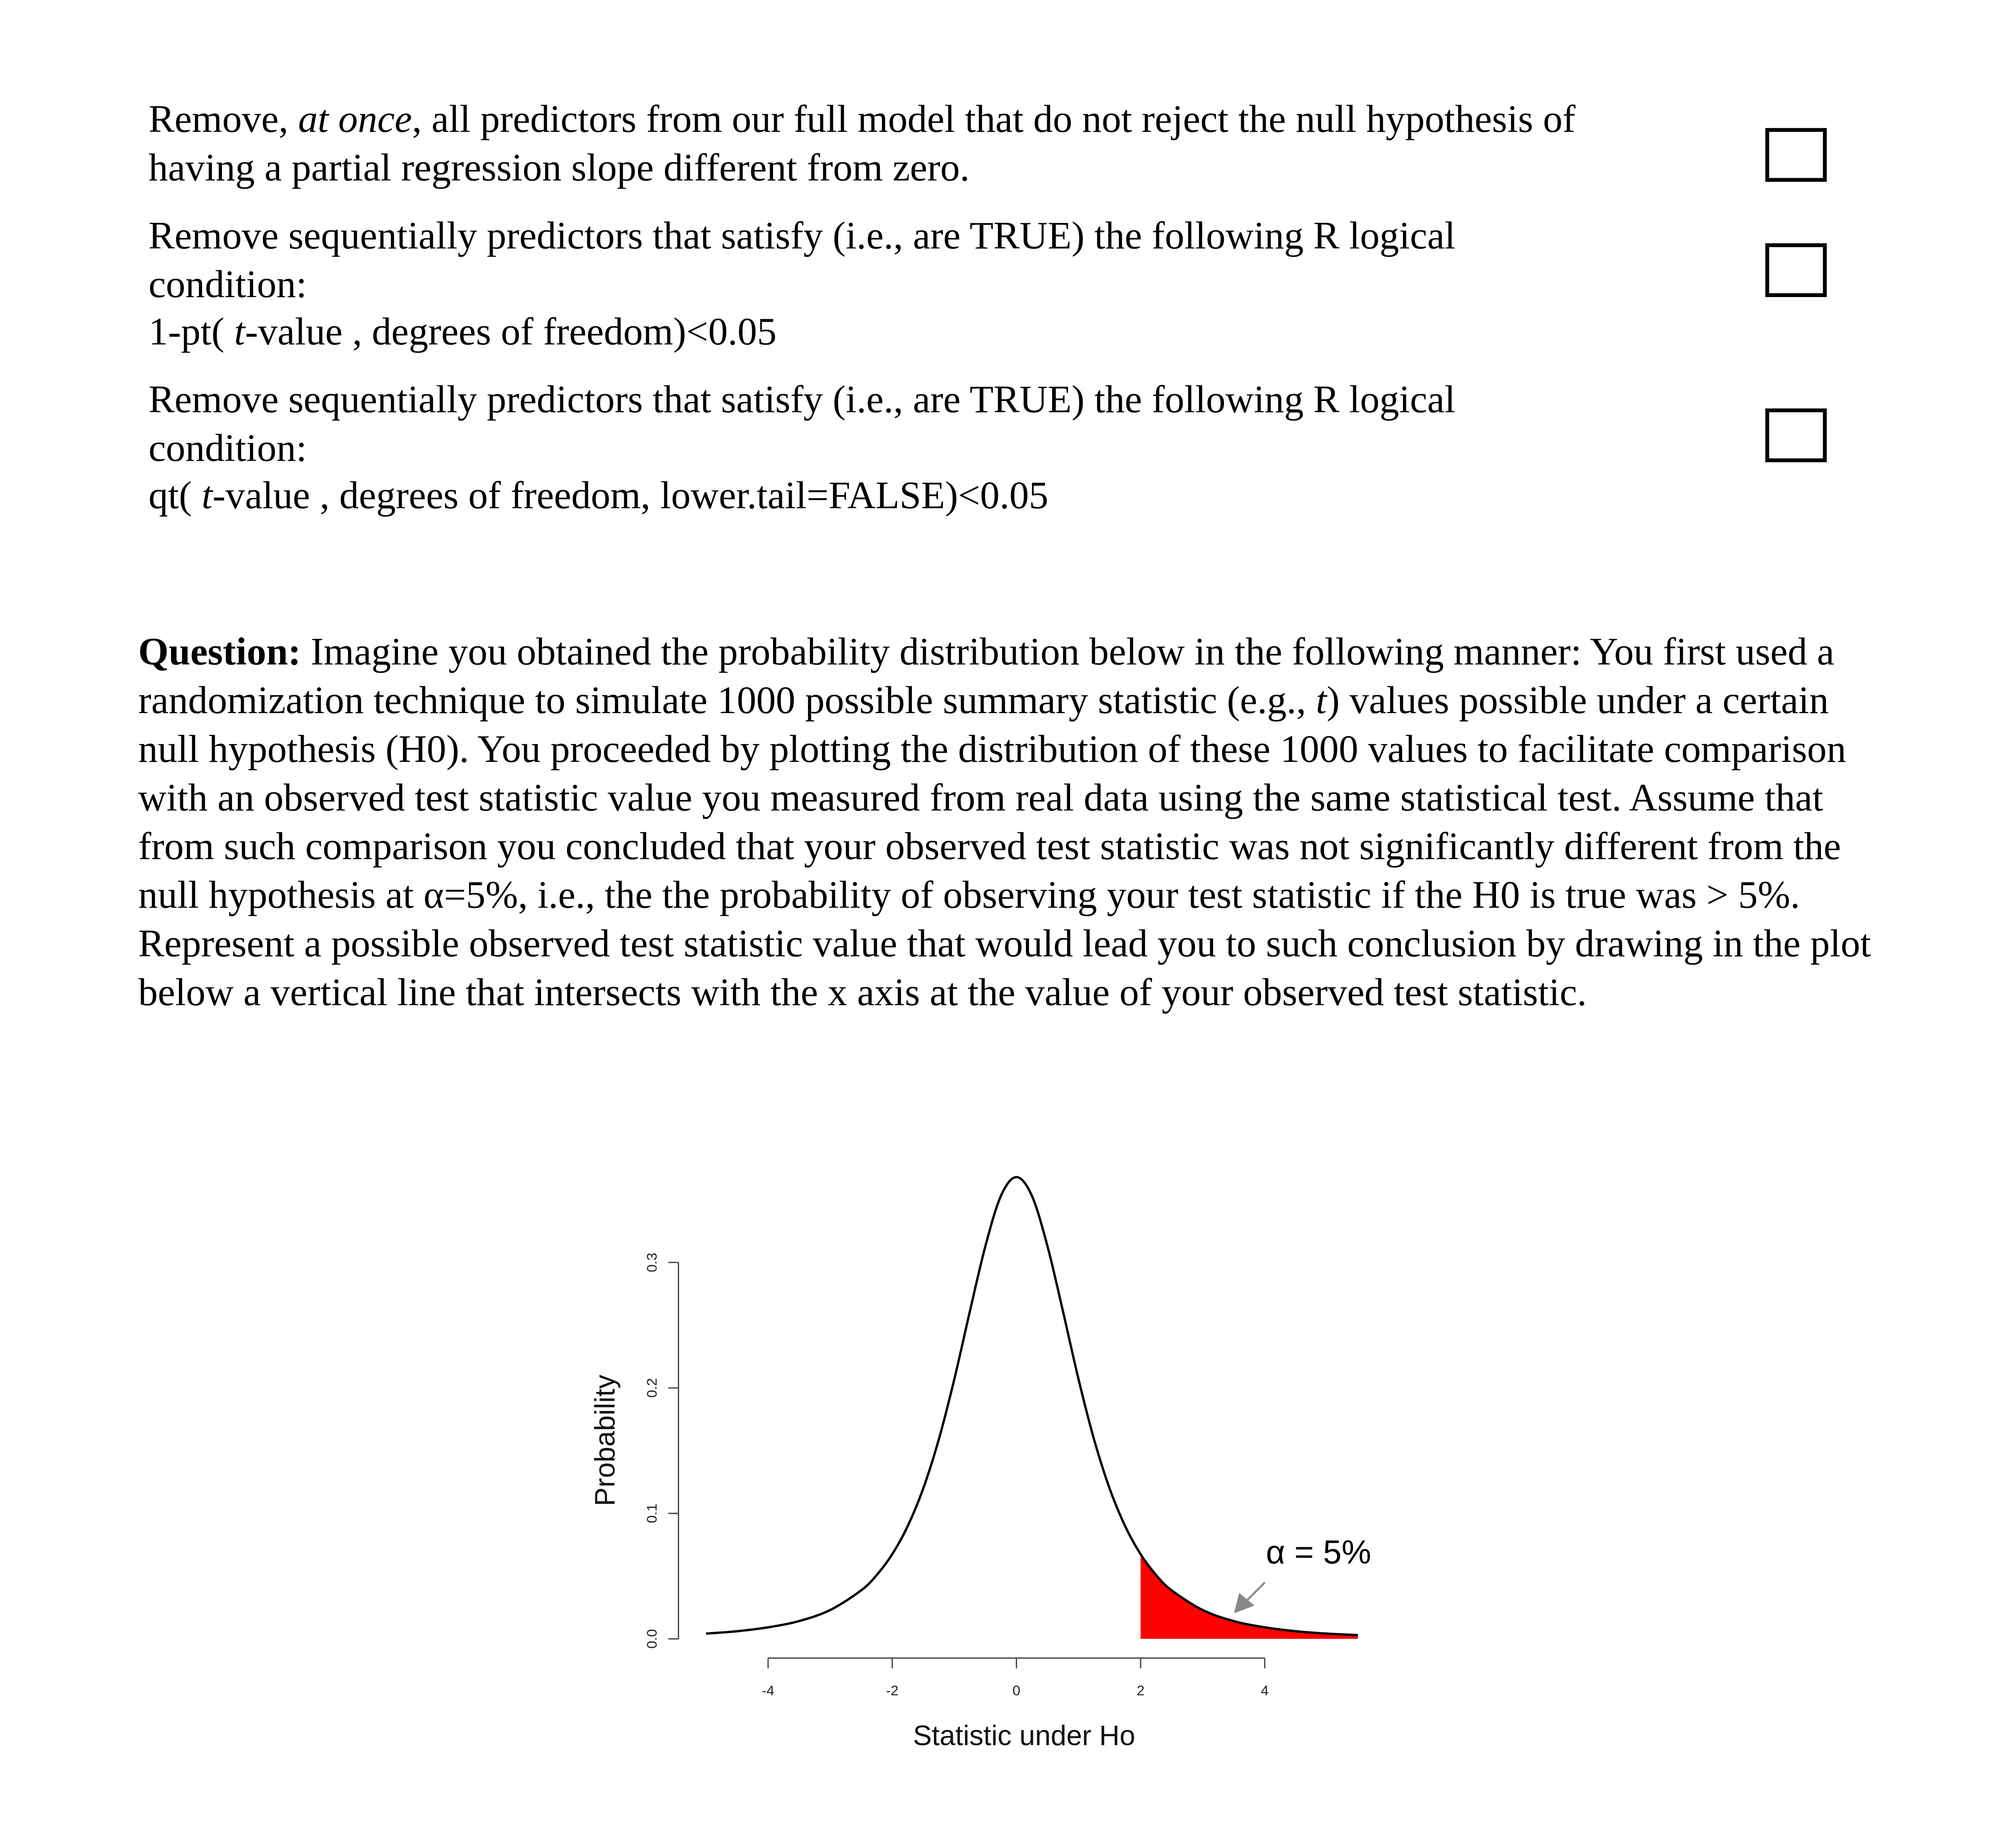 Image resolution: width=1997 pixels, height=1848 pixels. I want to click on arrow-icon, so click(1250, 1598).